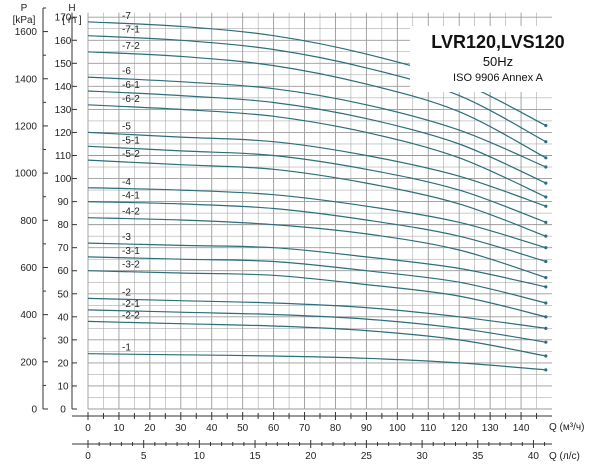 The height and width of the screenshot is (473, 600). What do you see at coordinates (63, 64) in the screenshot?
I see `h-axis-tick-label: 150` at bounding box center [63, 64].